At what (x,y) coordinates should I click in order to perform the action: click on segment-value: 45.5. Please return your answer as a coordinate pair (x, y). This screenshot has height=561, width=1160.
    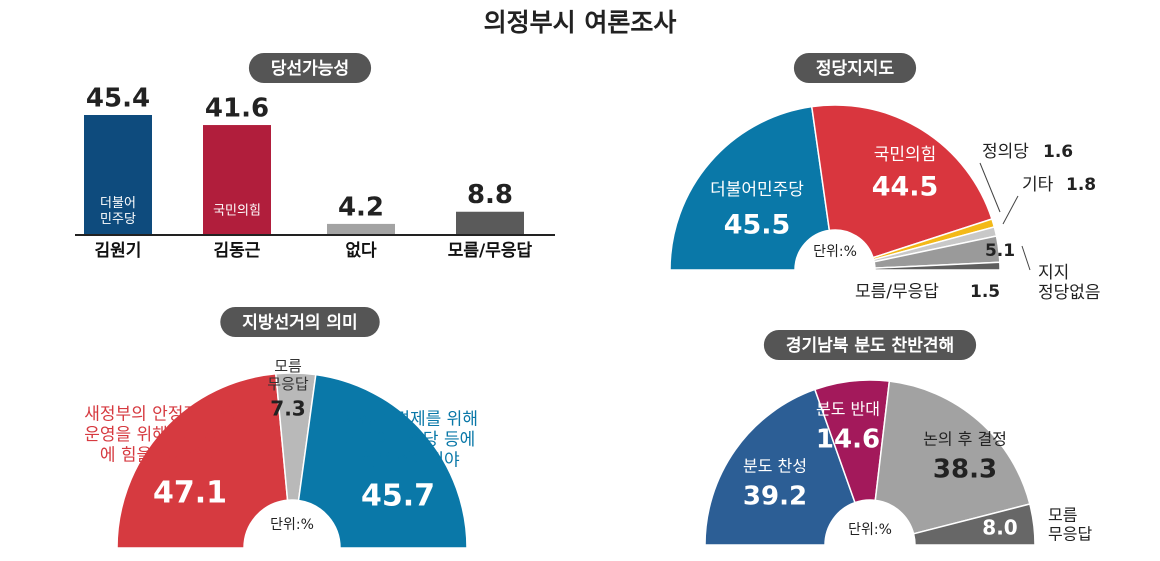
    Looking at the image, I should click on (757, 225).